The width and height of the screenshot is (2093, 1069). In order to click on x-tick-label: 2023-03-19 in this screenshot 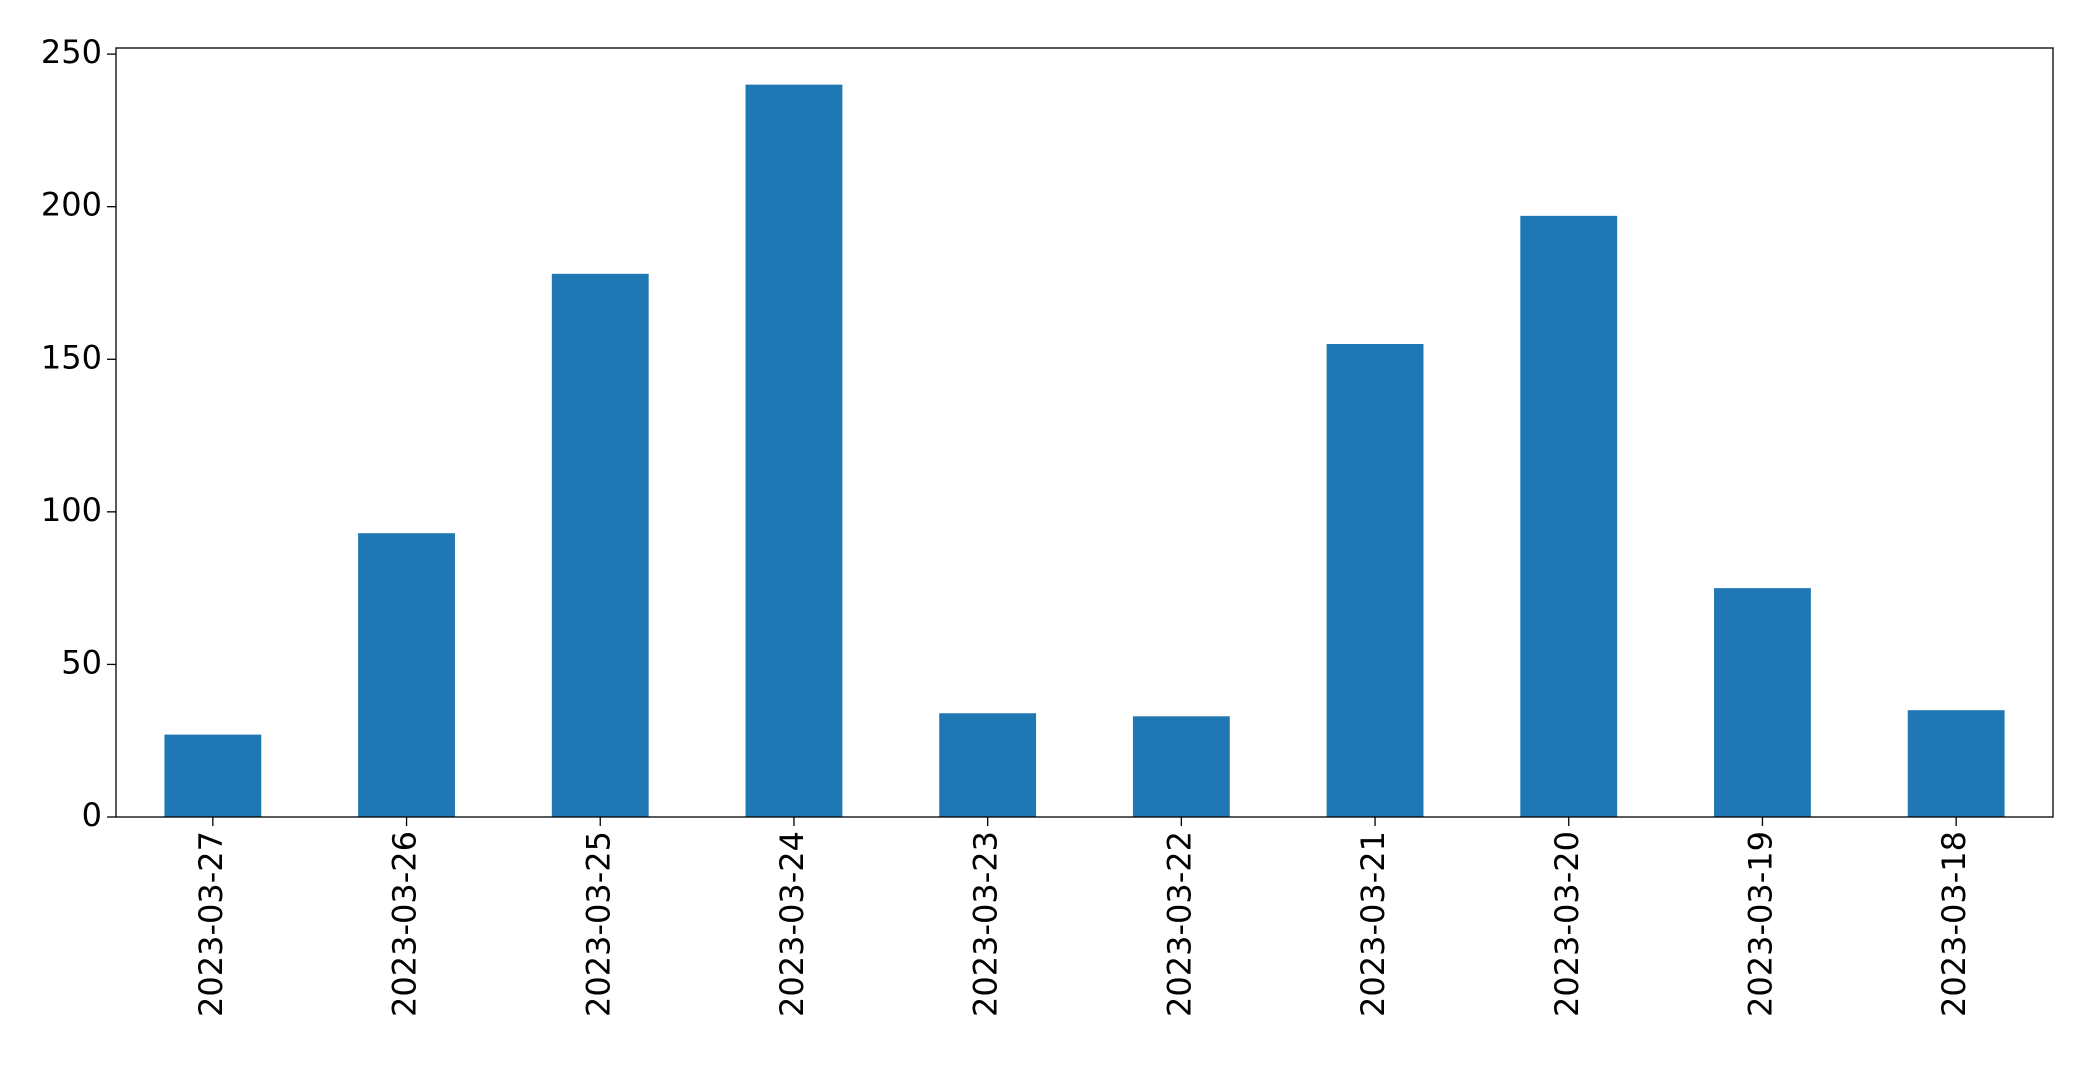, I will do `click(1760, 924)`.